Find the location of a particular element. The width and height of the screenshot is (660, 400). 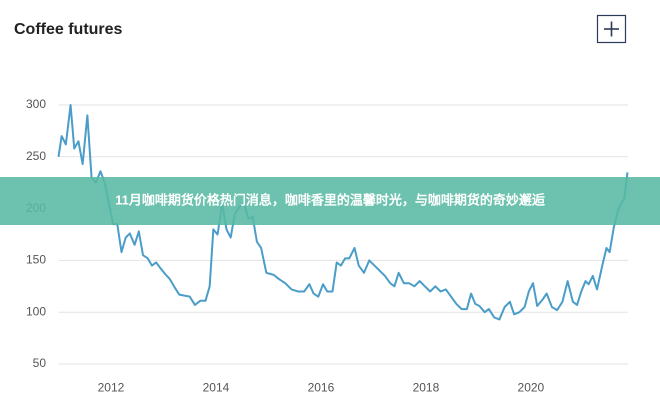

expand-button is located at coordinates (611, 29).